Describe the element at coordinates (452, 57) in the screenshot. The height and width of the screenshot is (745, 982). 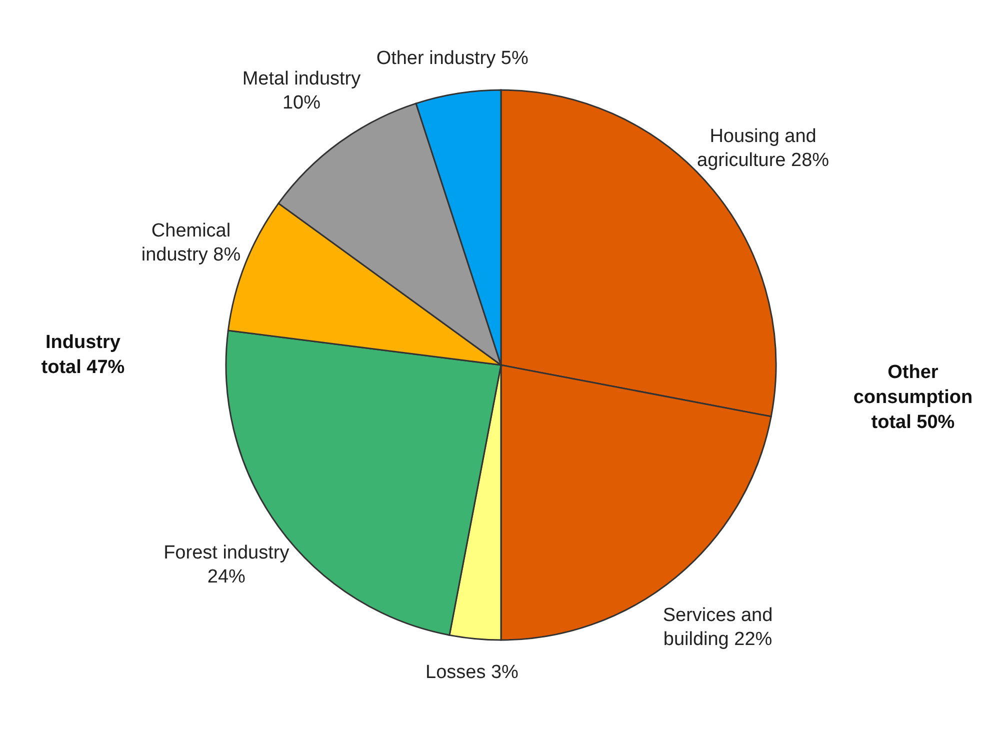
I see `slice-label: Other industry 5%` at that location.